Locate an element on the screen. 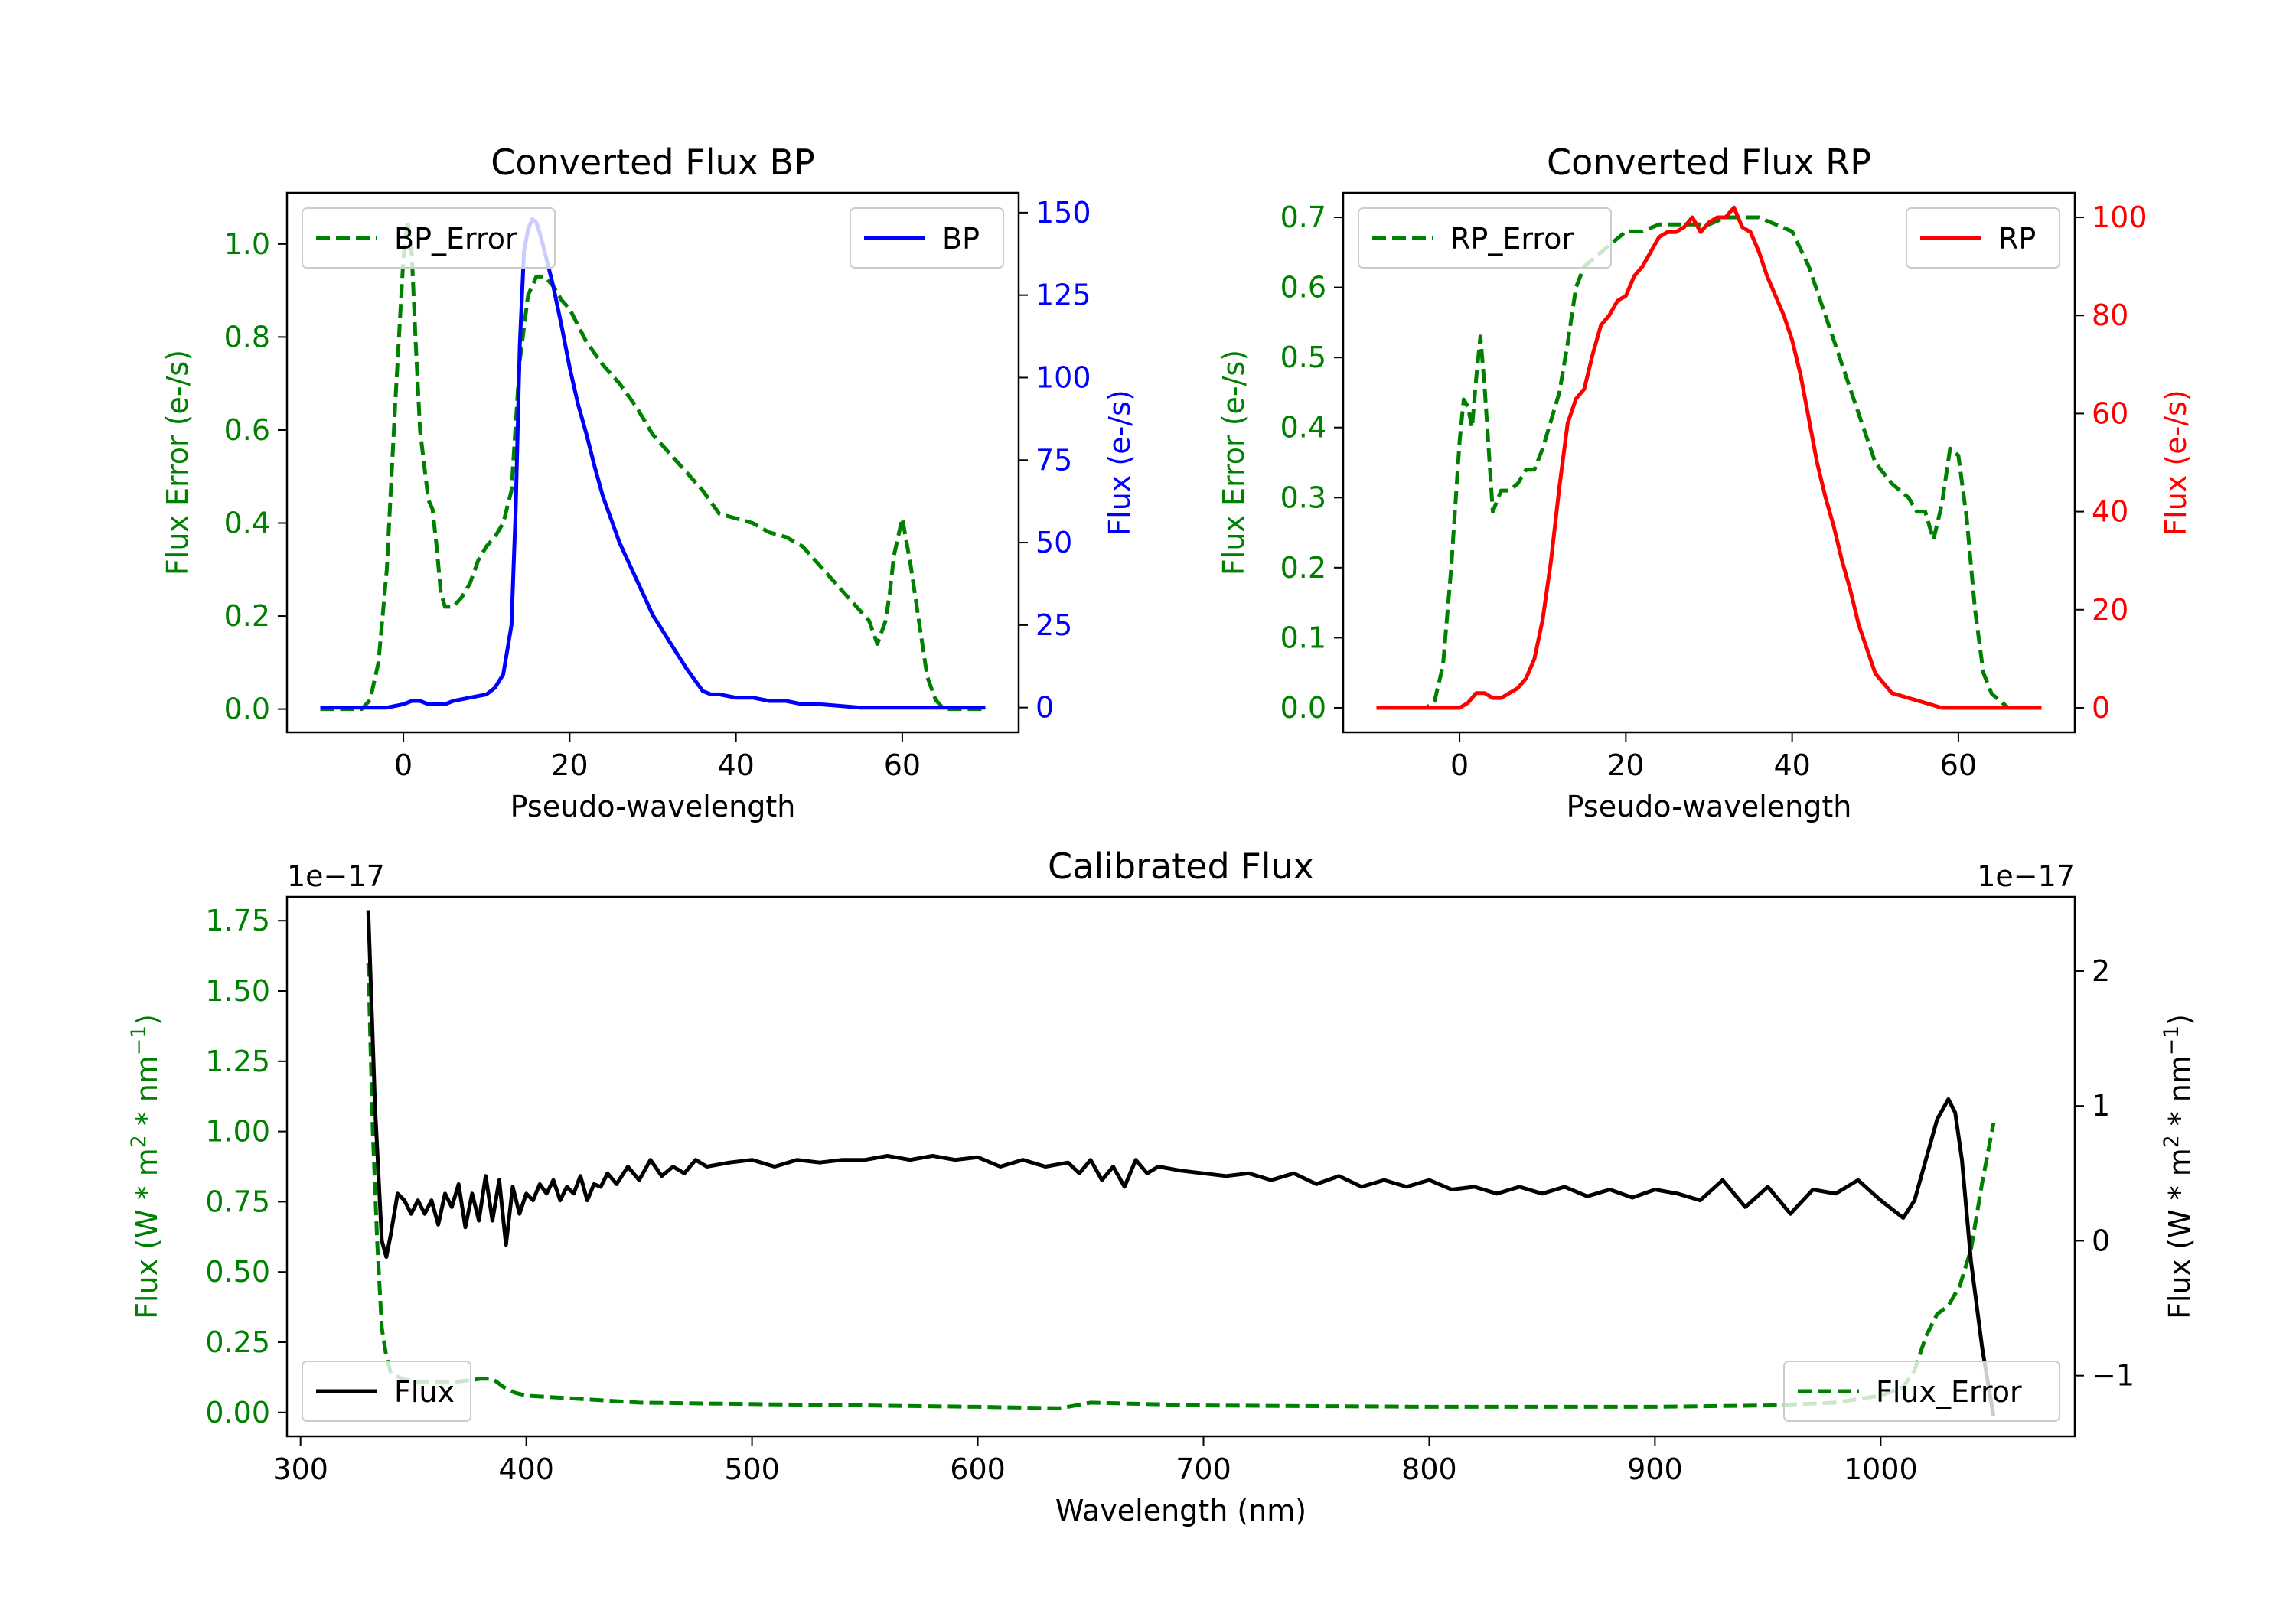 Image resolution: width=2296 pixels, height=1607 pixels. x-tick-label: 700 is located at coordinates (1203, 1469).